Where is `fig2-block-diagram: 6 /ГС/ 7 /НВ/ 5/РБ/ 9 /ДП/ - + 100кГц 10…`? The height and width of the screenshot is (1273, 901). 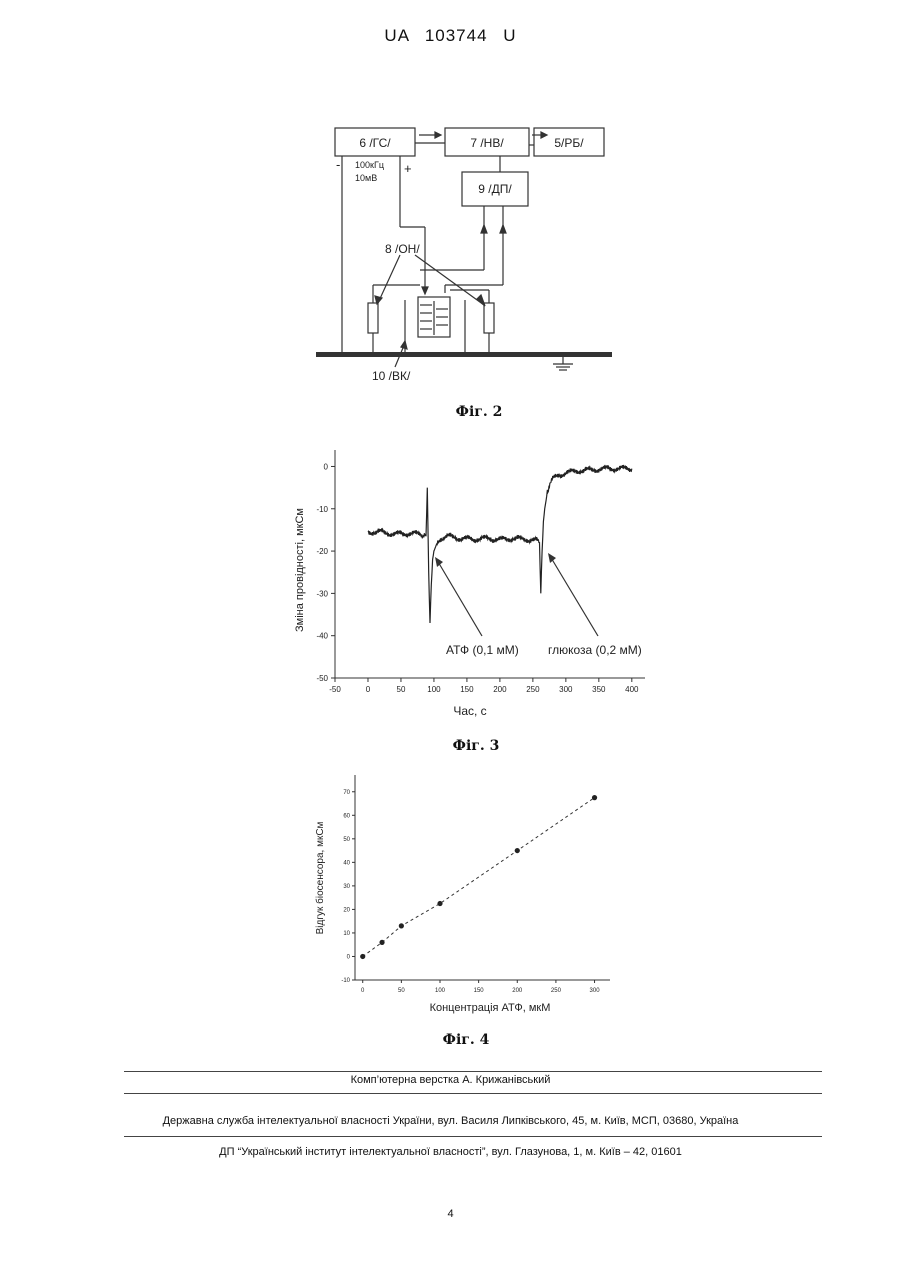
fig2-block-diagram: 6 /ГС/ 7 /НВ/ 5/РБ/ 9 /ДП/ - + 100кГц 10… is located at coordinates (465, 255).